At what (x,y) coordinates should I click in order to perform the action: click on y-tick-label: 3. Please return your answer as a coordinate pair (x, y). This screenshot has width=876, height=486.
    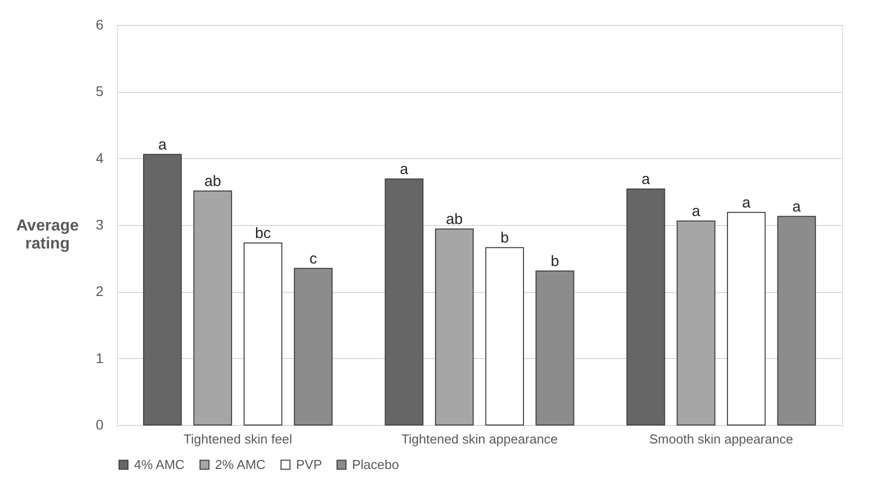
    Looking at the image, I should click on (100, 224).